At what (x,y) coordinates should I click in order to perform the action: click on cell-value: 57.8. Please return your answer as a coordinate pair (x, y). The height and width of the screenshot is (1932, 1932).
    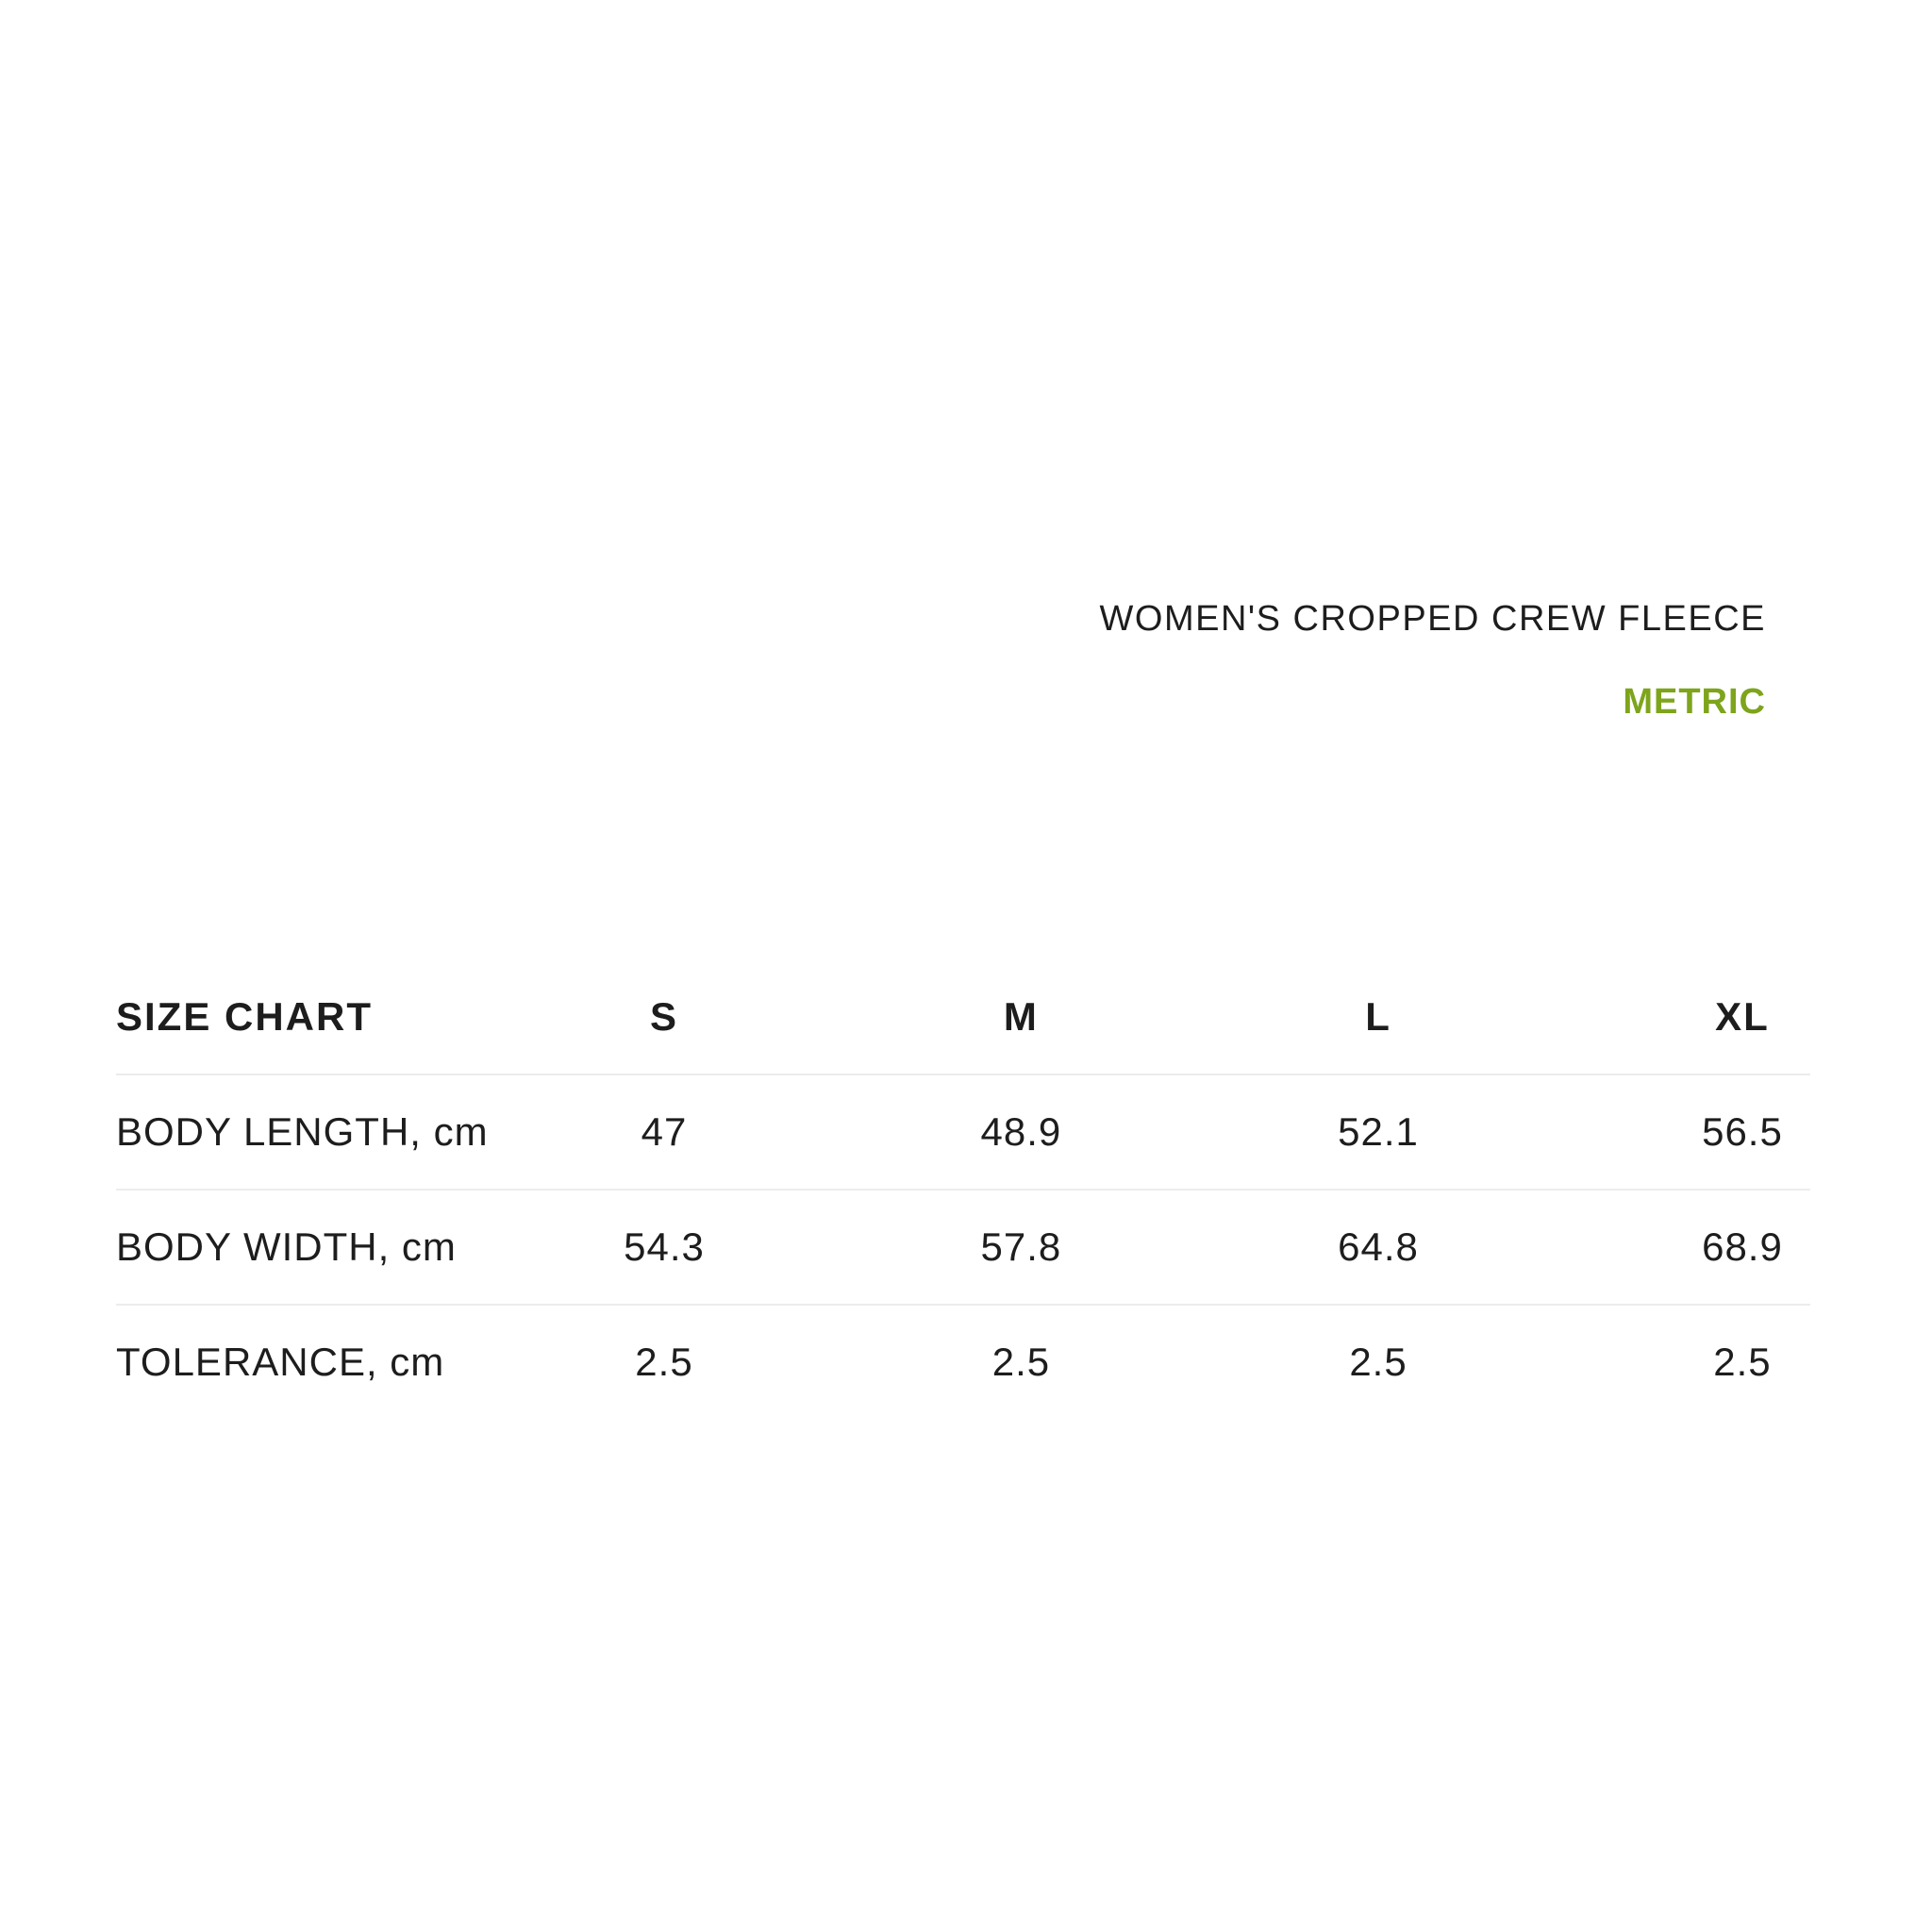
    Looking at the image, I should click on (1021, 1246).